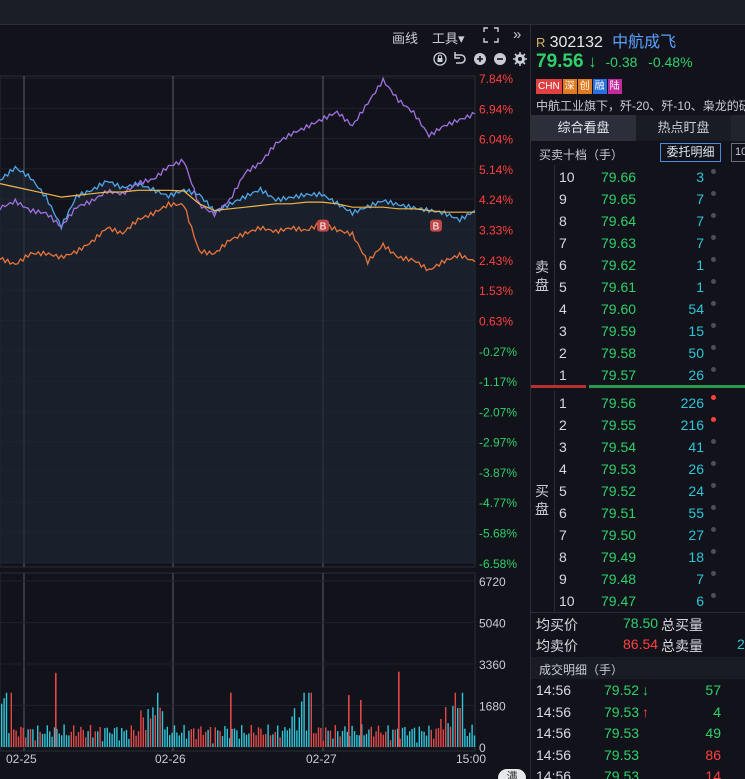 The height and width of the screenshot is (779, 745). I want to click on sell-order-row: 6 79.62 1, so click(638, 265).